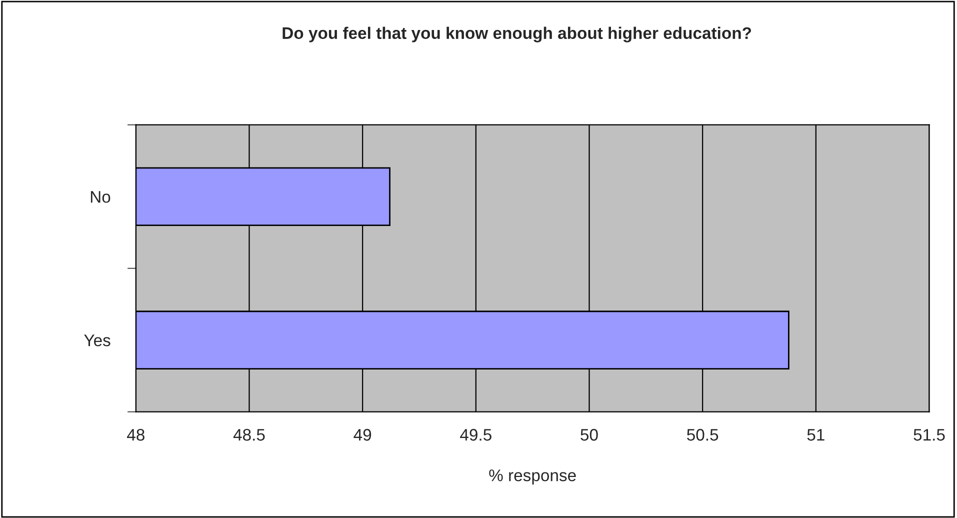  Describe the element at coordinates (589, 434) in the screenshot. I see `x-tick-label: 50` at that location.